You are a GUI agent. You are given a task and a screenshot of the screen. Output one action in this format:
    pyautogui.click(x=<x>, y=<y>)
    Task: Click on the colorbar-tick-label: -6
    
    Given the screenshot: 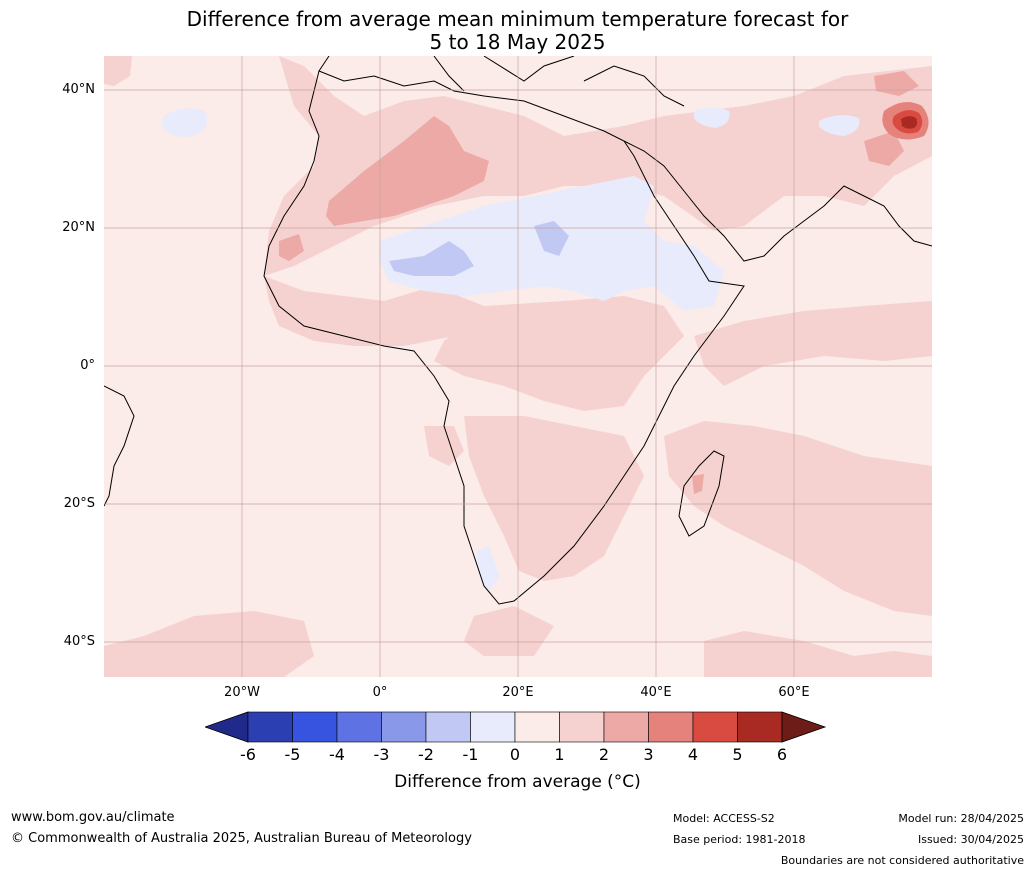 What is the action you would take?
    pyautogui.click(x=248, y=754)
    